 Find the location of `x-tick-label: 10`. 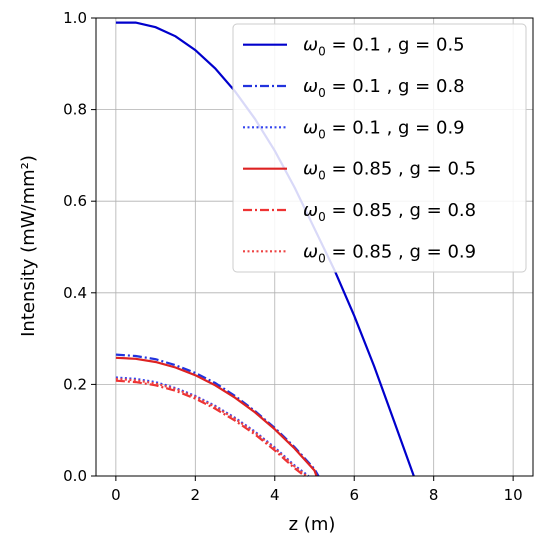

x-tick-label: 10 is located at coordinates (513, 495).